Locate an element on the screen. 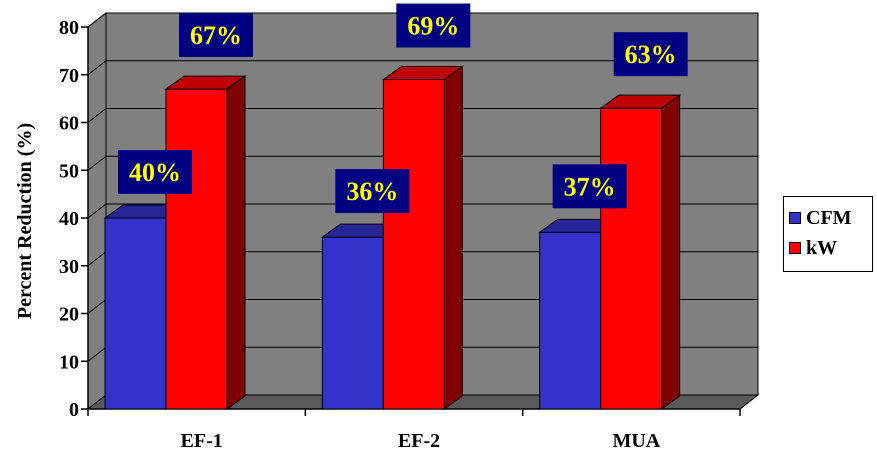 The width and height of the screenshot is (877, 457). data-label-cfm-ef-1: 40% is located at coordinates (155, 172).